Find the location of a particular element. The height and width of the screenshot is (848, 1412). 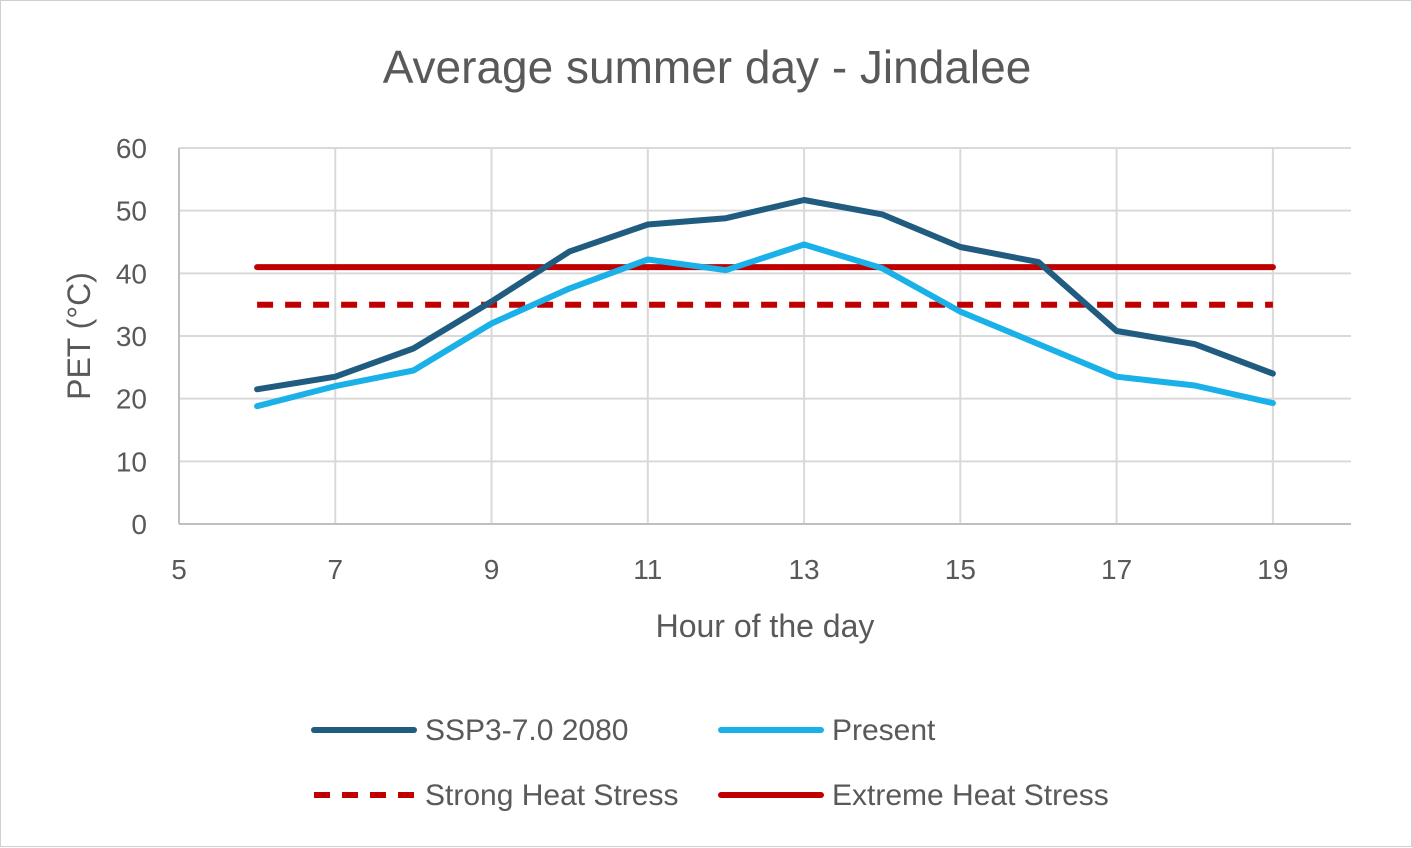

y-axis-title: PET (°C) is located at coordinates (79, 336).